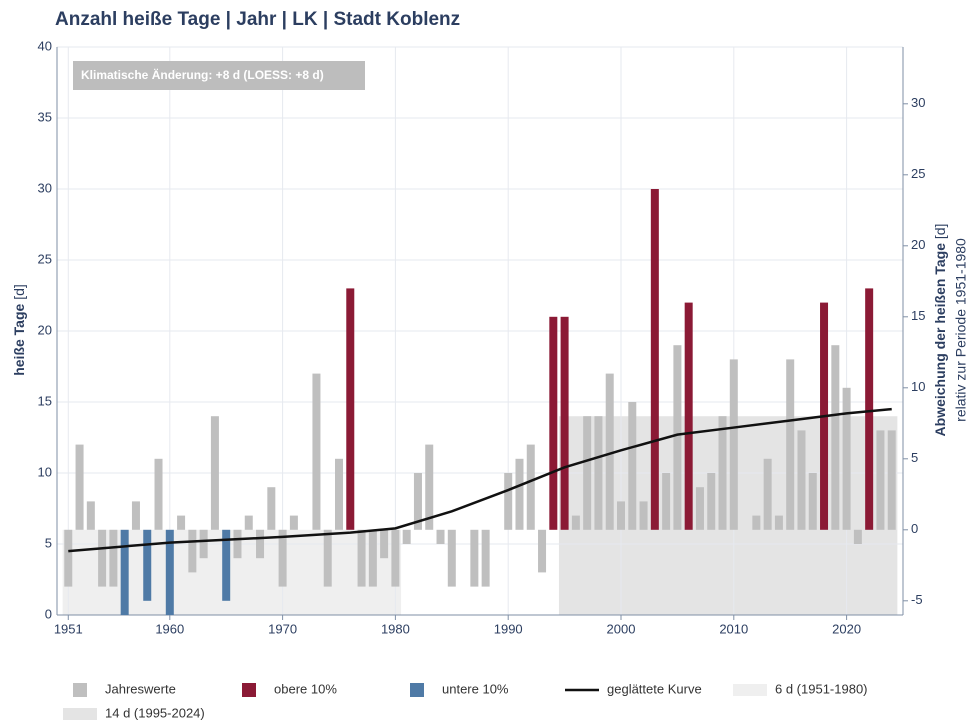  I want to click on legend-label: untere 10%, so click(475, 688).